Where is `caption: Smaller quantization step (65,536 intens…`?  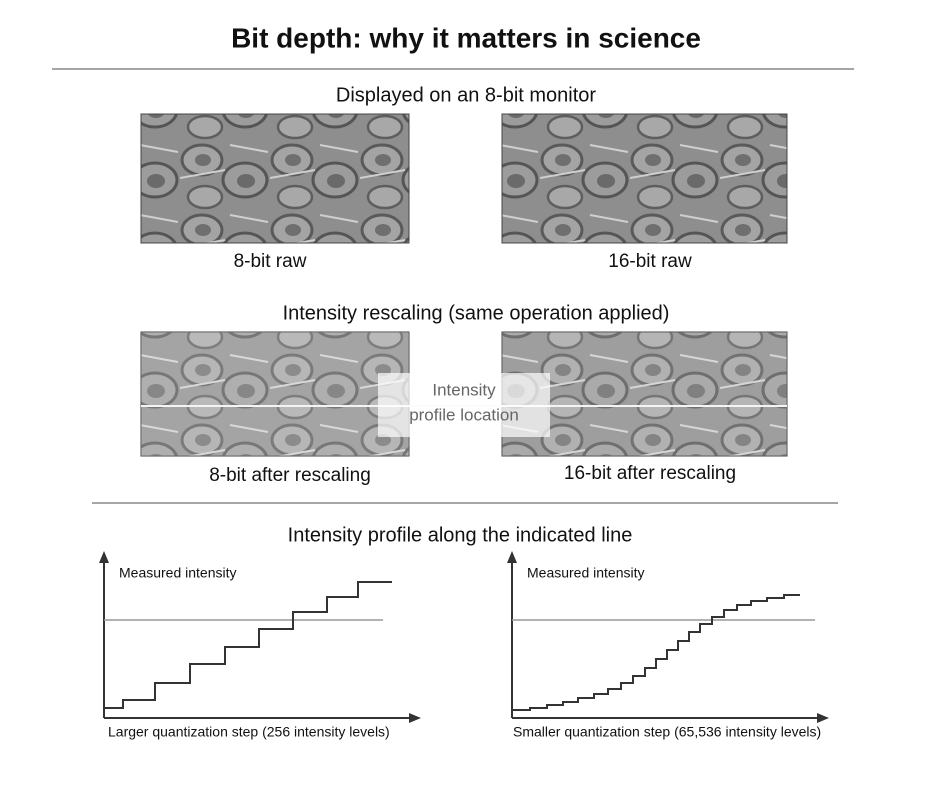
caption: Smaller quantization step (65,536 intens… is located at coordinates (667, 732).